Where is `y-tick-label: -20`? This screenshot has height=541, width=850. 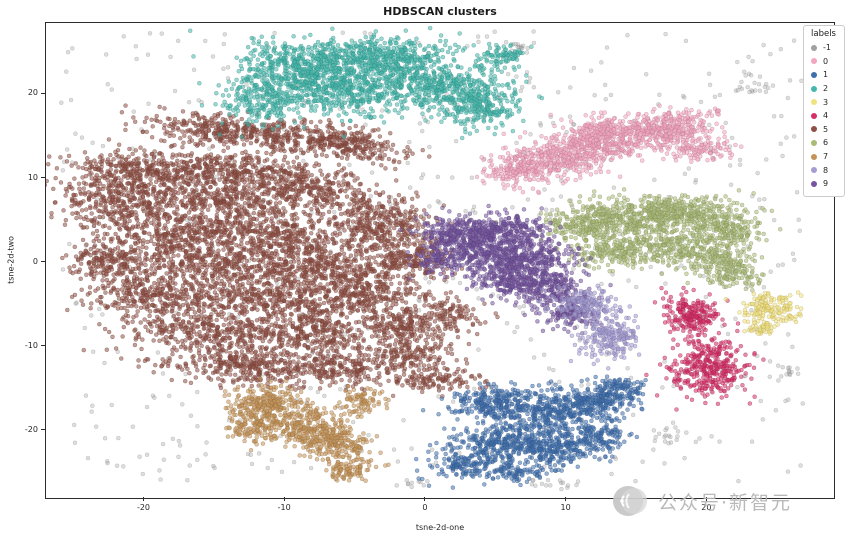 y-tick-label: -20 is located at coordinates (31, 429).